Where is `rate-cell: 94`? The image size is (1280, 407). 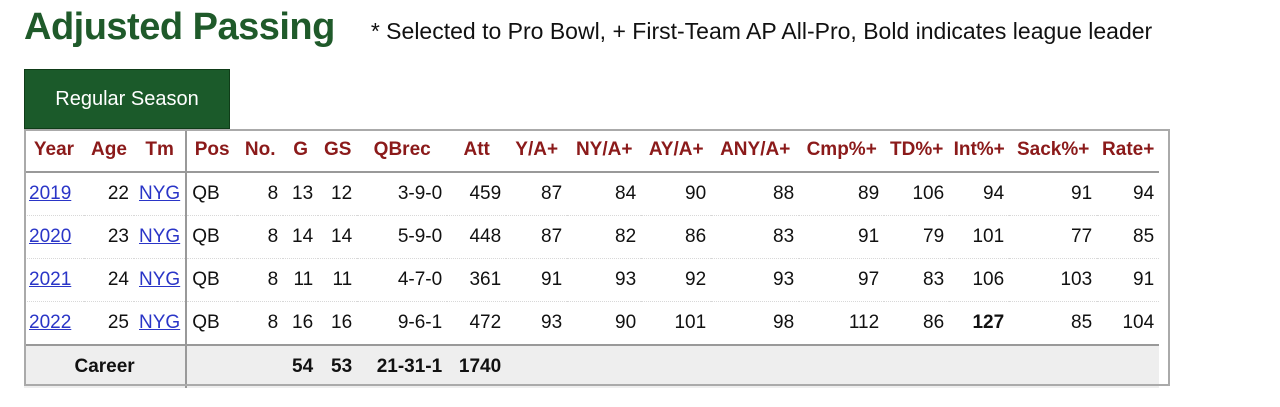 rate-cell: 94 is located at coordinates (1128, 194).